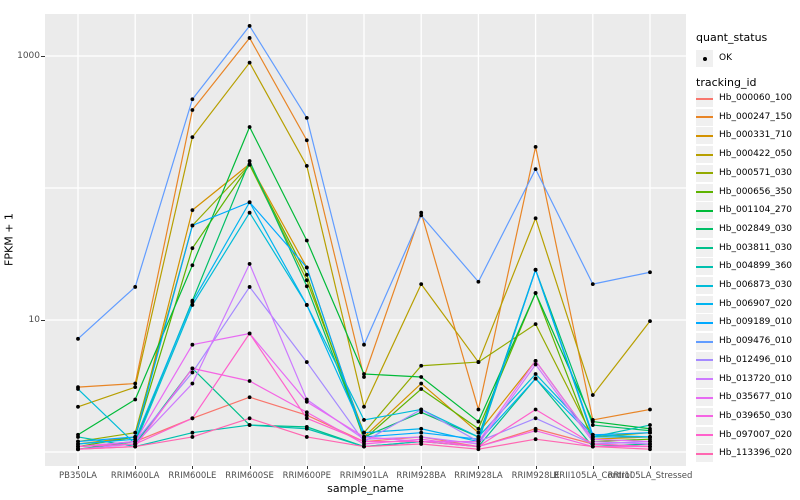 This screenshot has height=500, width=800. Describe the element at coordinates (650, 476) in the screenshot. I see `x-tick-label-RRII105LA_Stressed: RRII105LA_Stressed` at that location.